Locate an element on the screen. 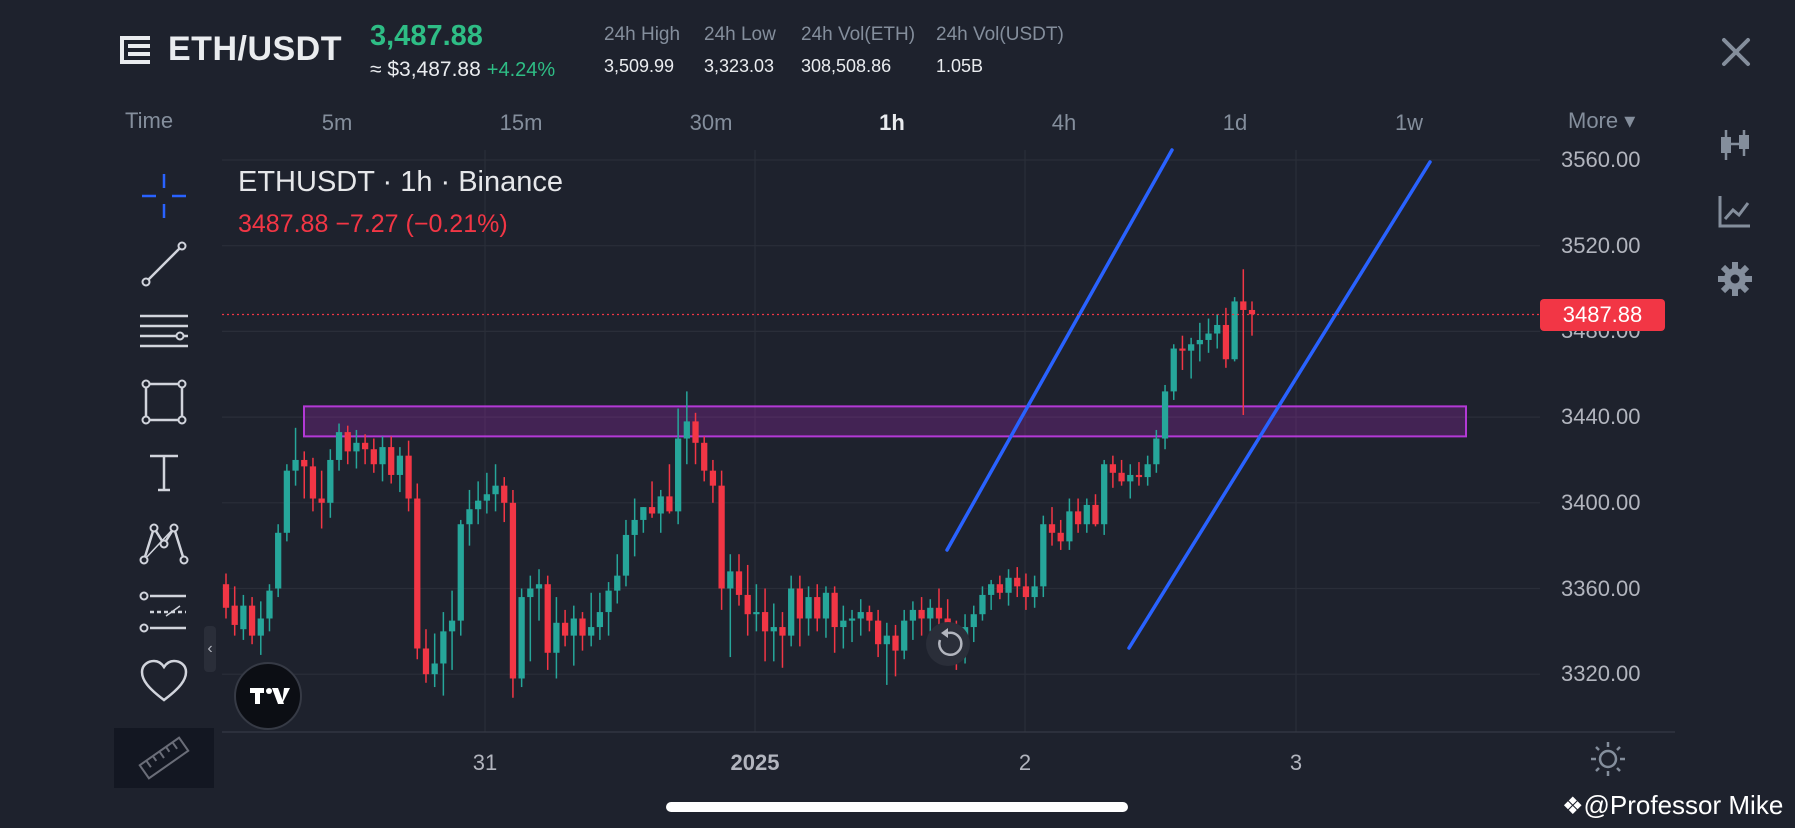 This screenshot has height=828, width=1795. home-indicator is located at coordinates (897, 807).